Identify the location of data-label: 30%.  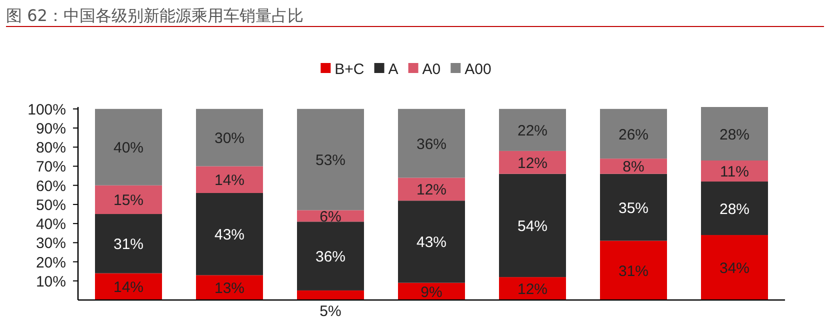
(229, 139).